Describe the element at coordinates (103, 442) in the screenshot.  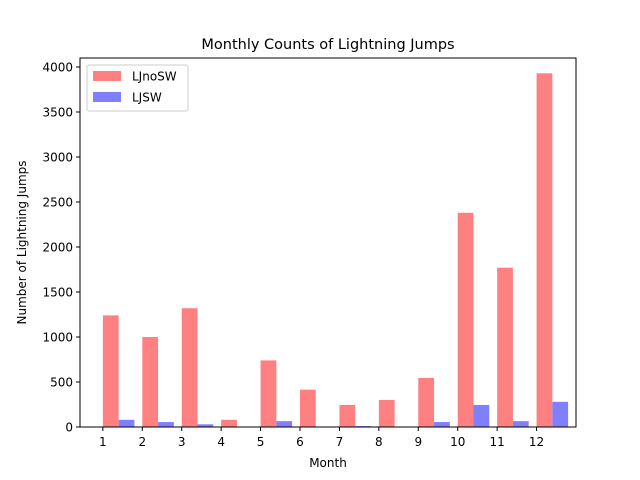
I see `x-tick-label-1: 1` at that location.